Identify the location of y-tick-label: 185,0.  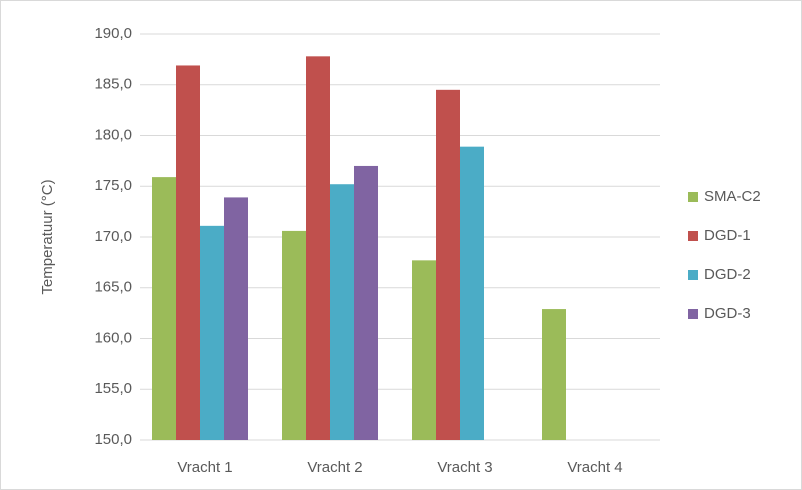
(113, 84).